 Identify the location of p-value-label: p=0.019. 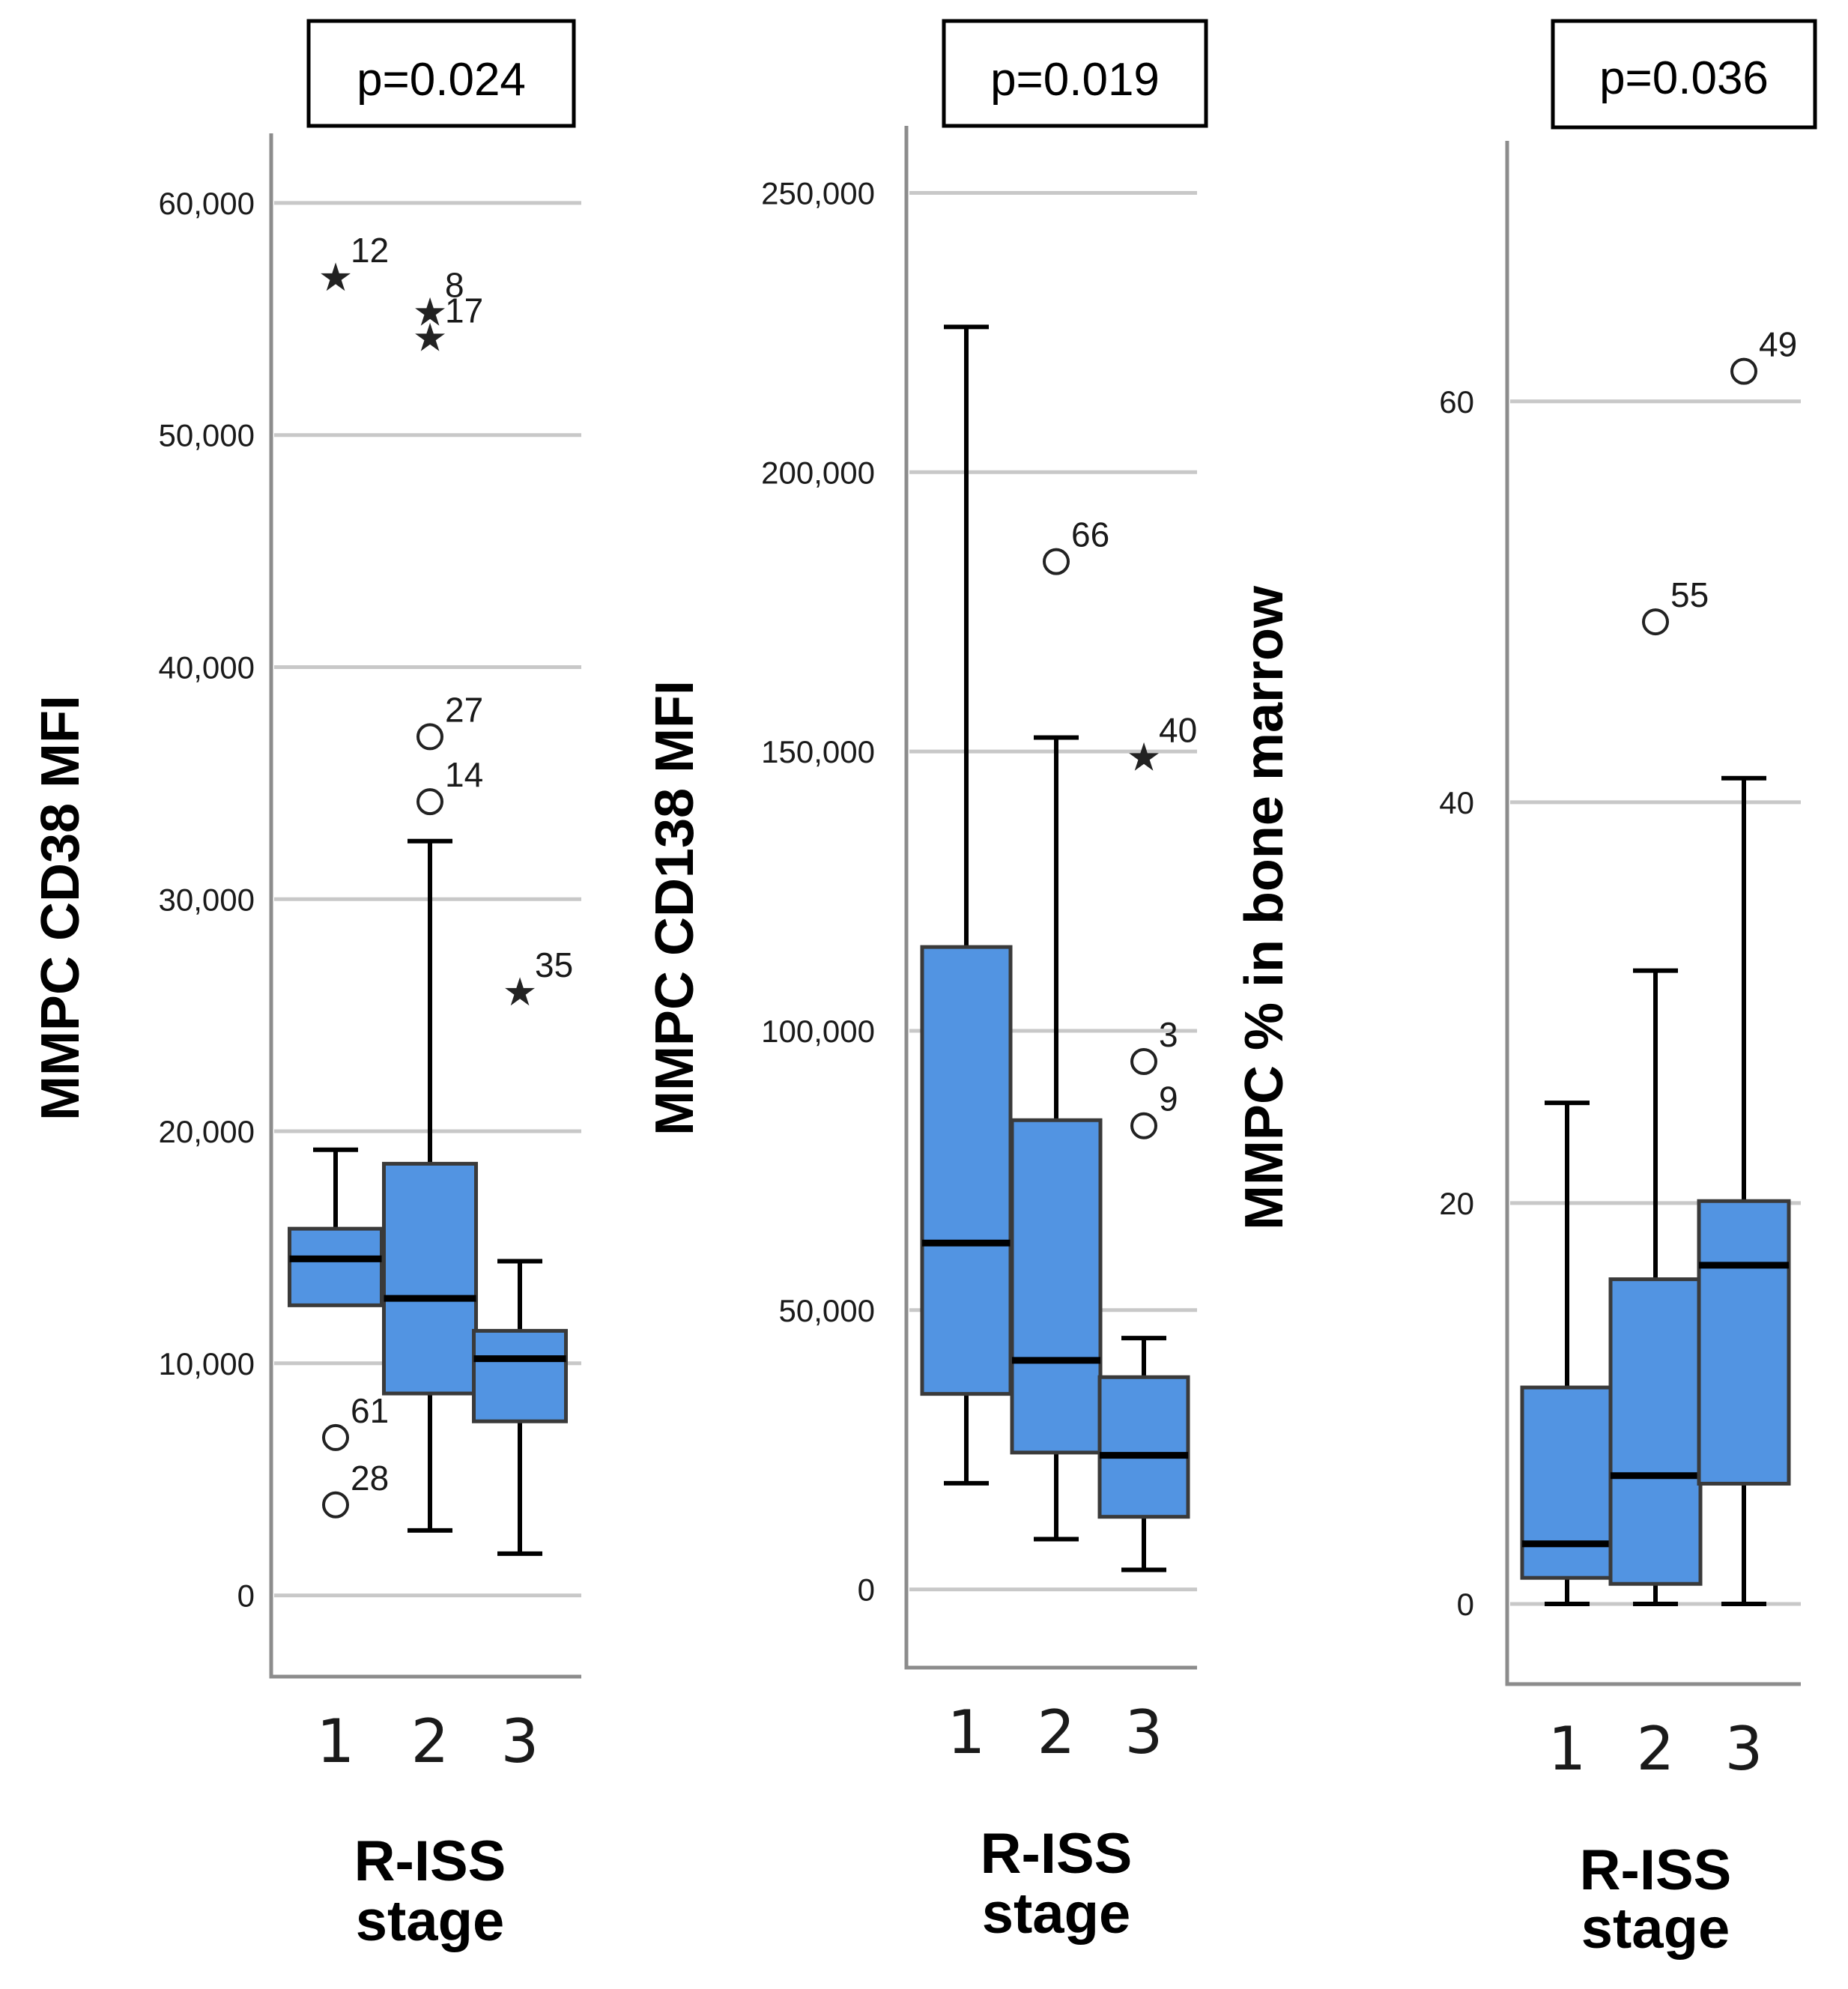
(1075, 80).